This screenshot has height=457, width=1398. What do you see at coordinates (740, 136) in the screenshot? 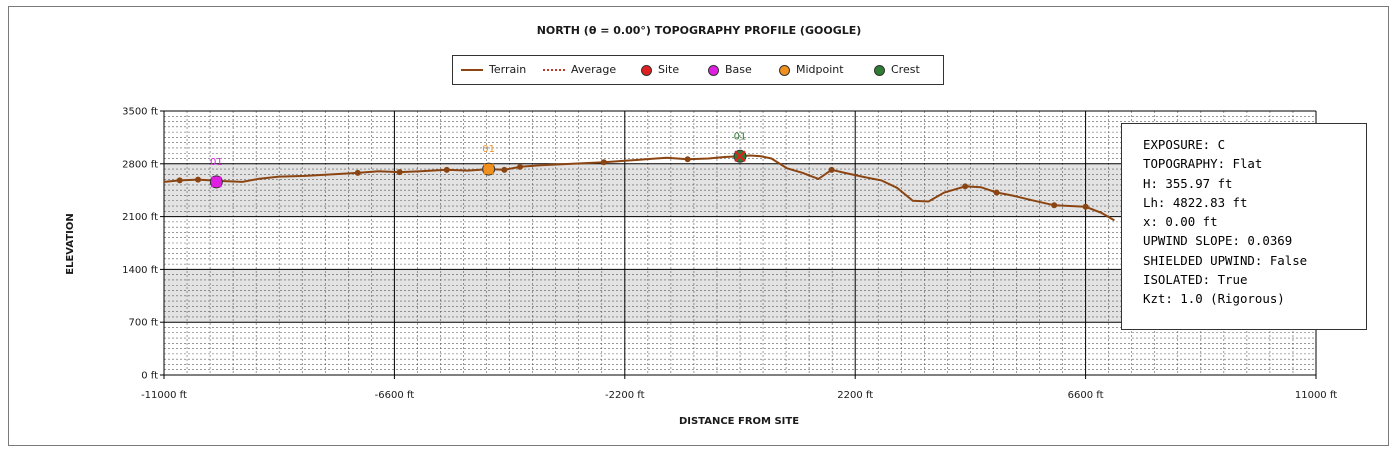
I see `crest-label: 01` at bounding box center [740, 136].